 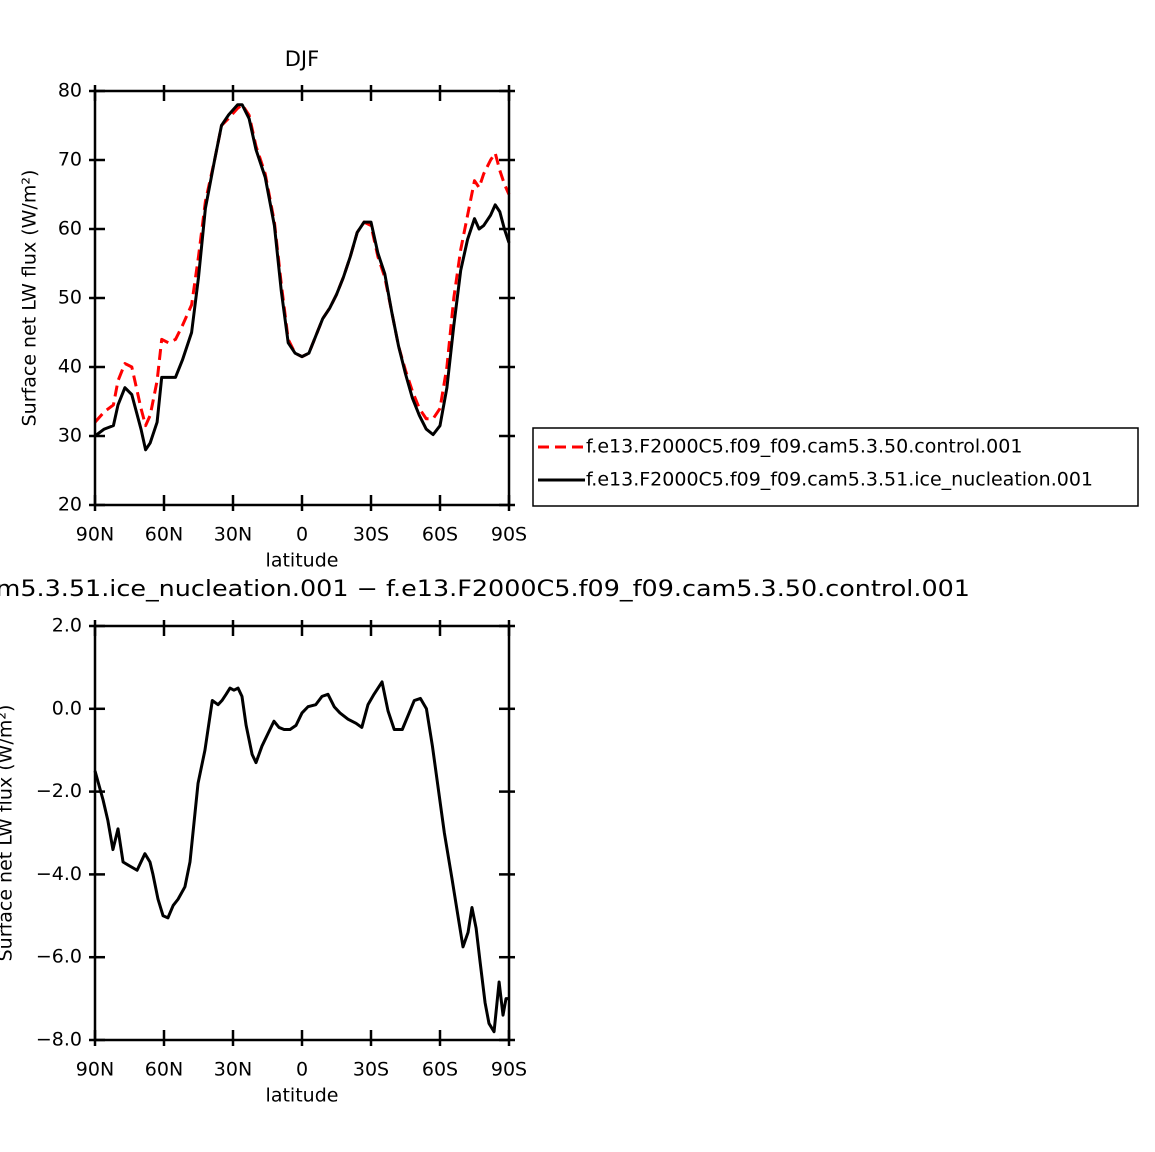 What do you see at coordinates (70, 298) in the screenshot?
I see `y-tick-label: 50` at bounding box center [70, 298].